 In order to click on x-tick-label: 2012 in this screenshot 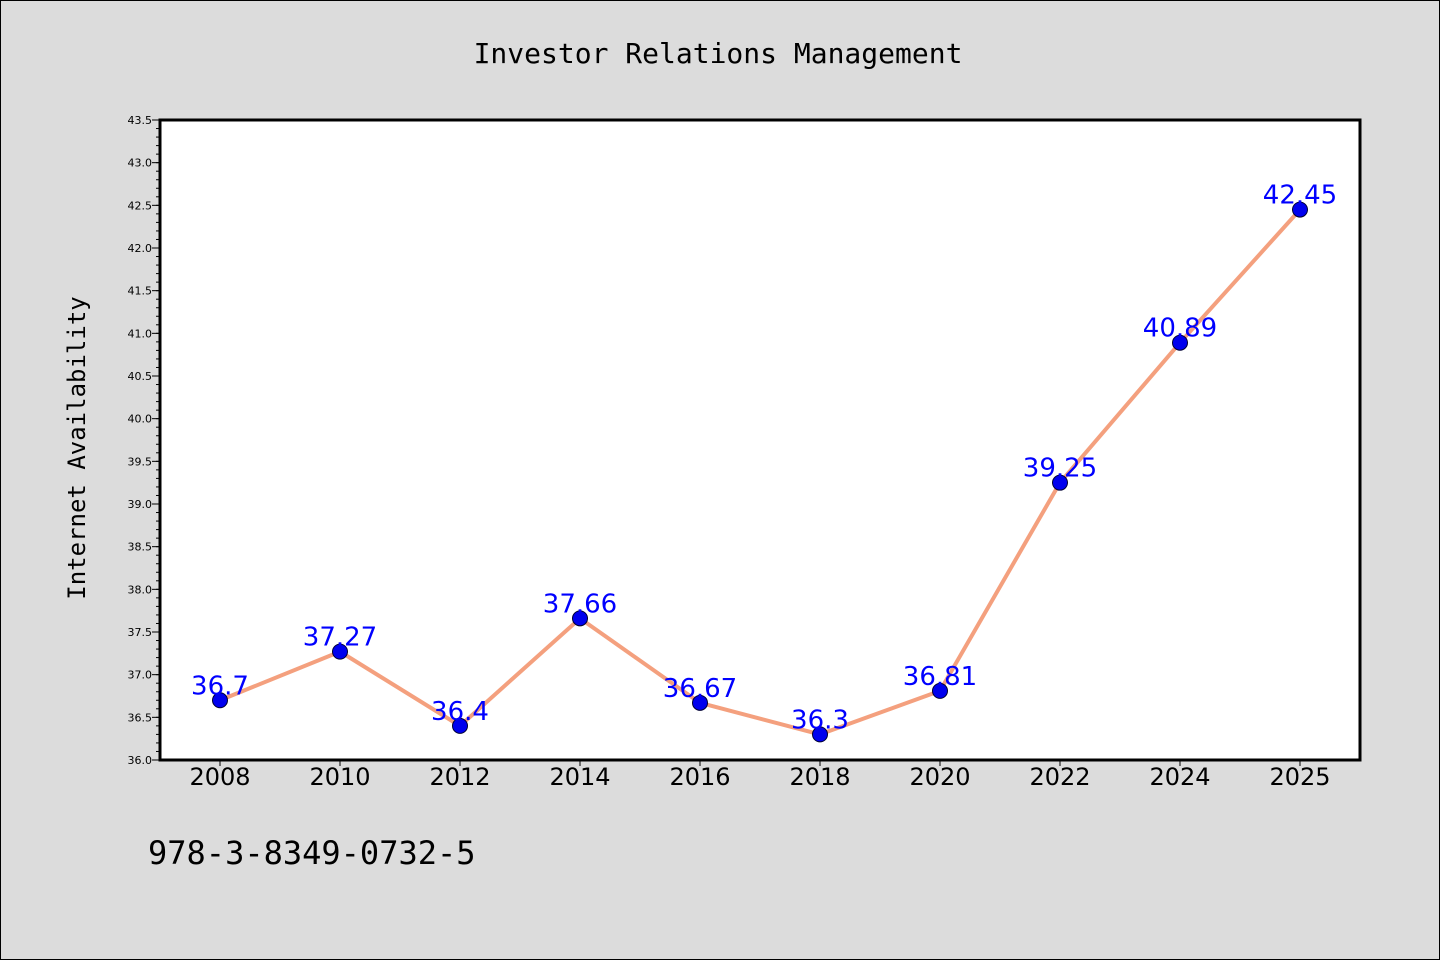, I will do `click(459, 777)`.